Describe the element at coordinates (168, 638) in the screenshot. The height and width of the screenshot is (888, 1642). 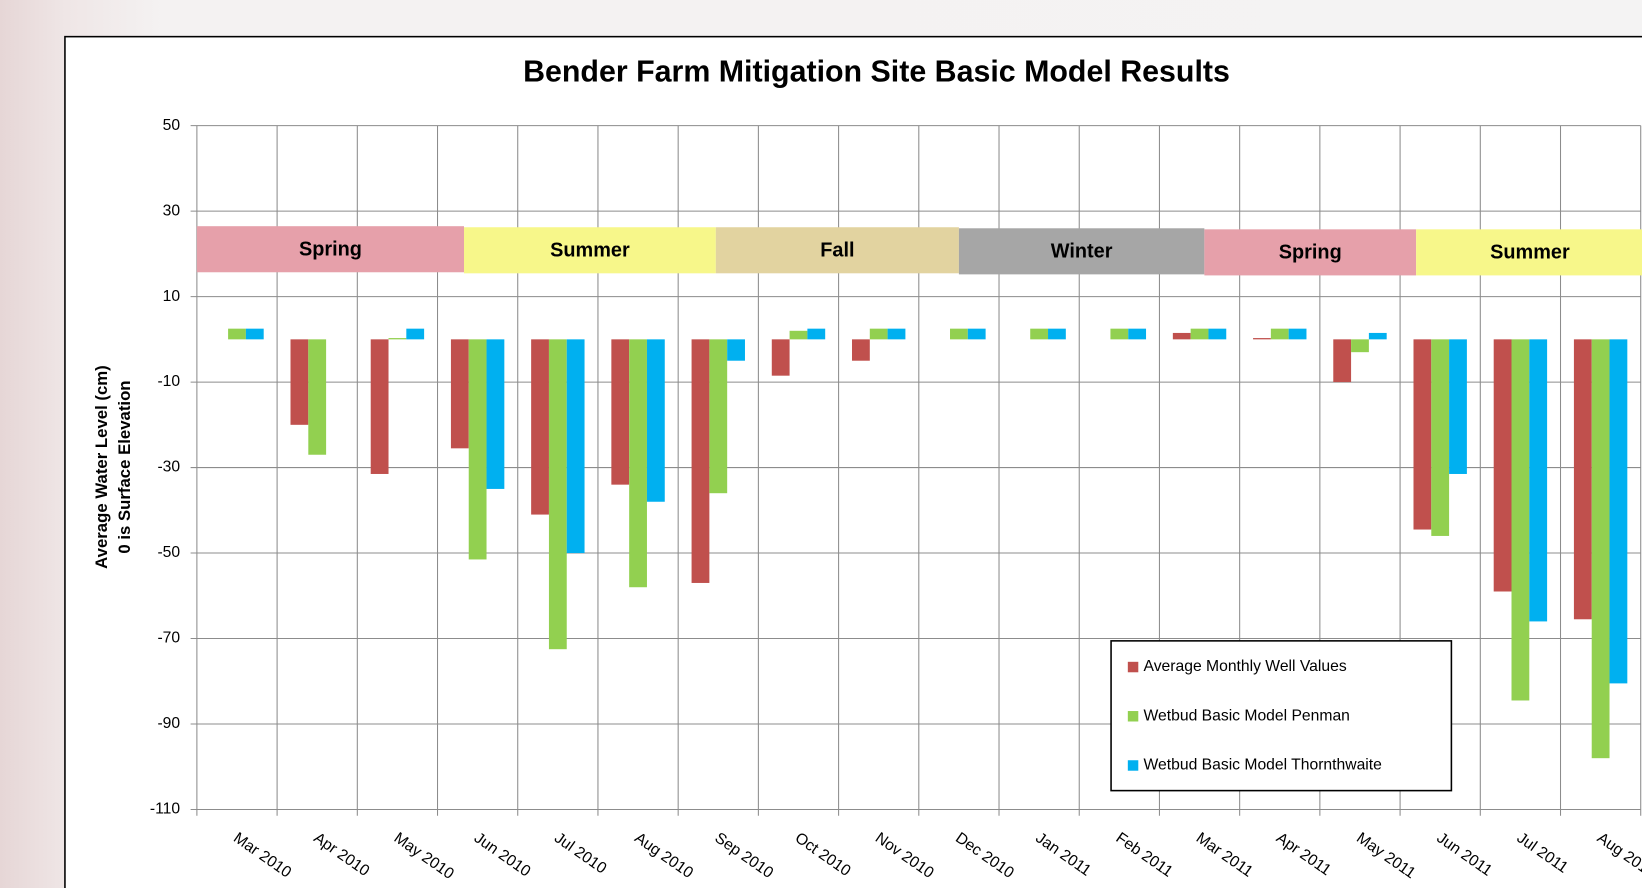
I see `y-tick-label: -70` at that location.